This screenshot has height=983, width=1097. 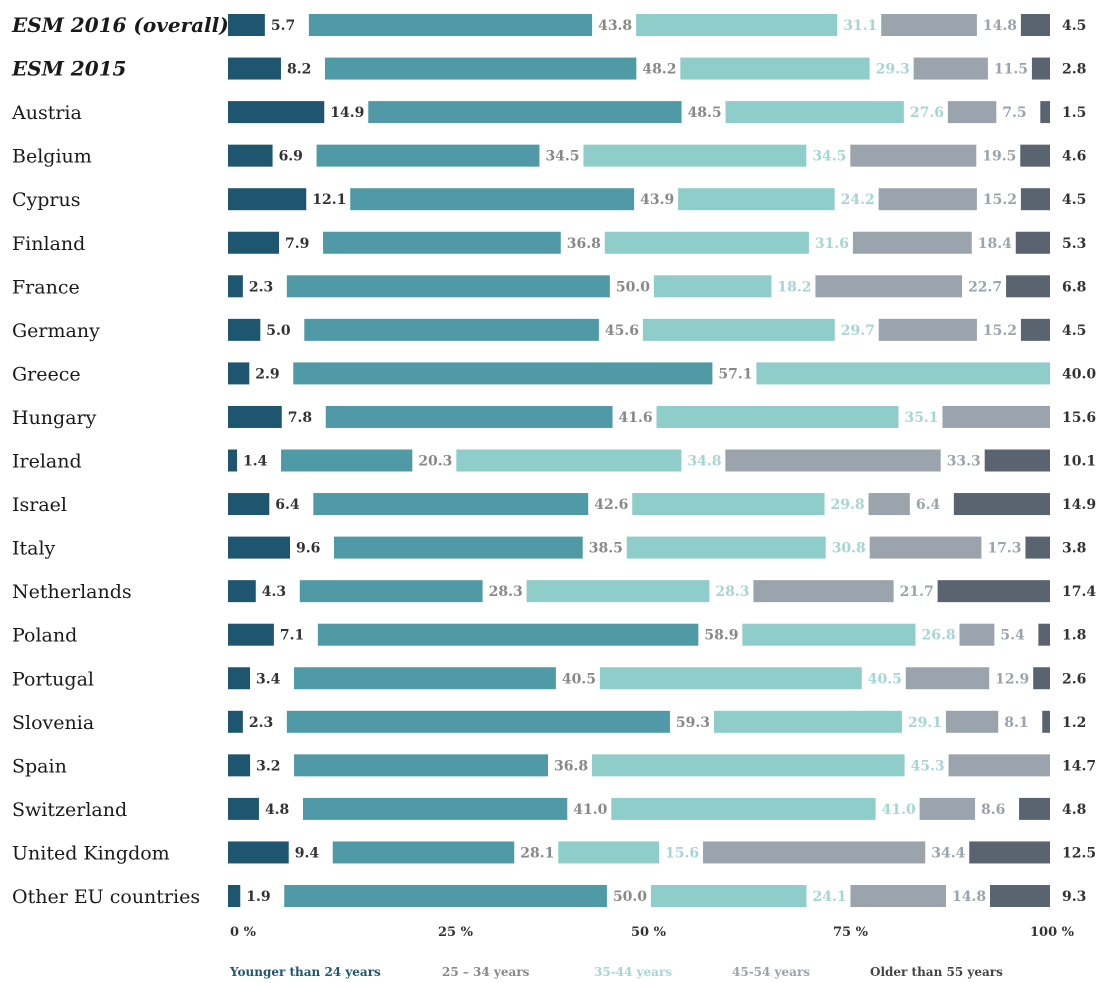 I want to click on data-label: 14.7, so click(x=1079, y=766).